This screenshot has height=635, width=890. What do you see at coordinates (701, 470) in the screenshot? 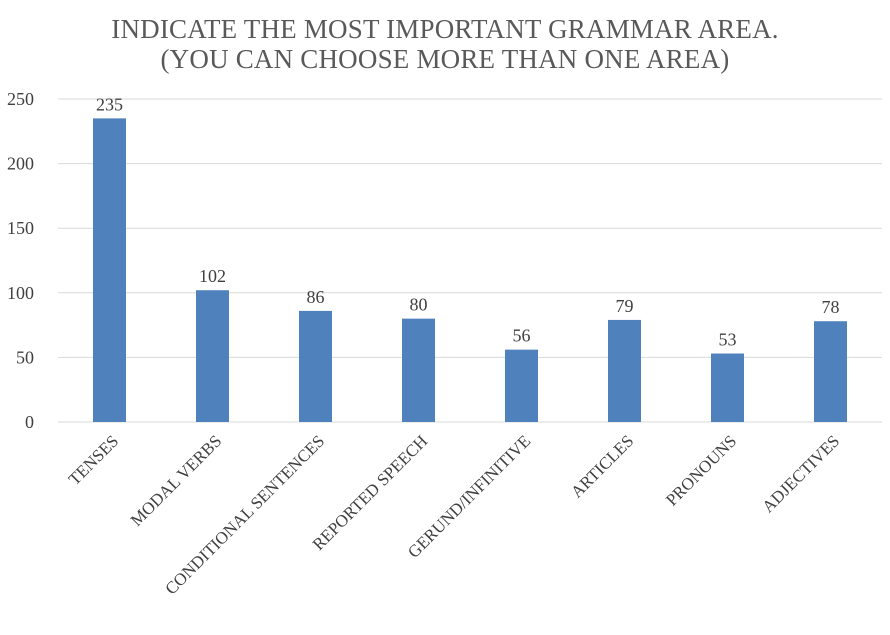
I see `x-tick-label-6: PRONOUNS` at bounding box center [701, 470].